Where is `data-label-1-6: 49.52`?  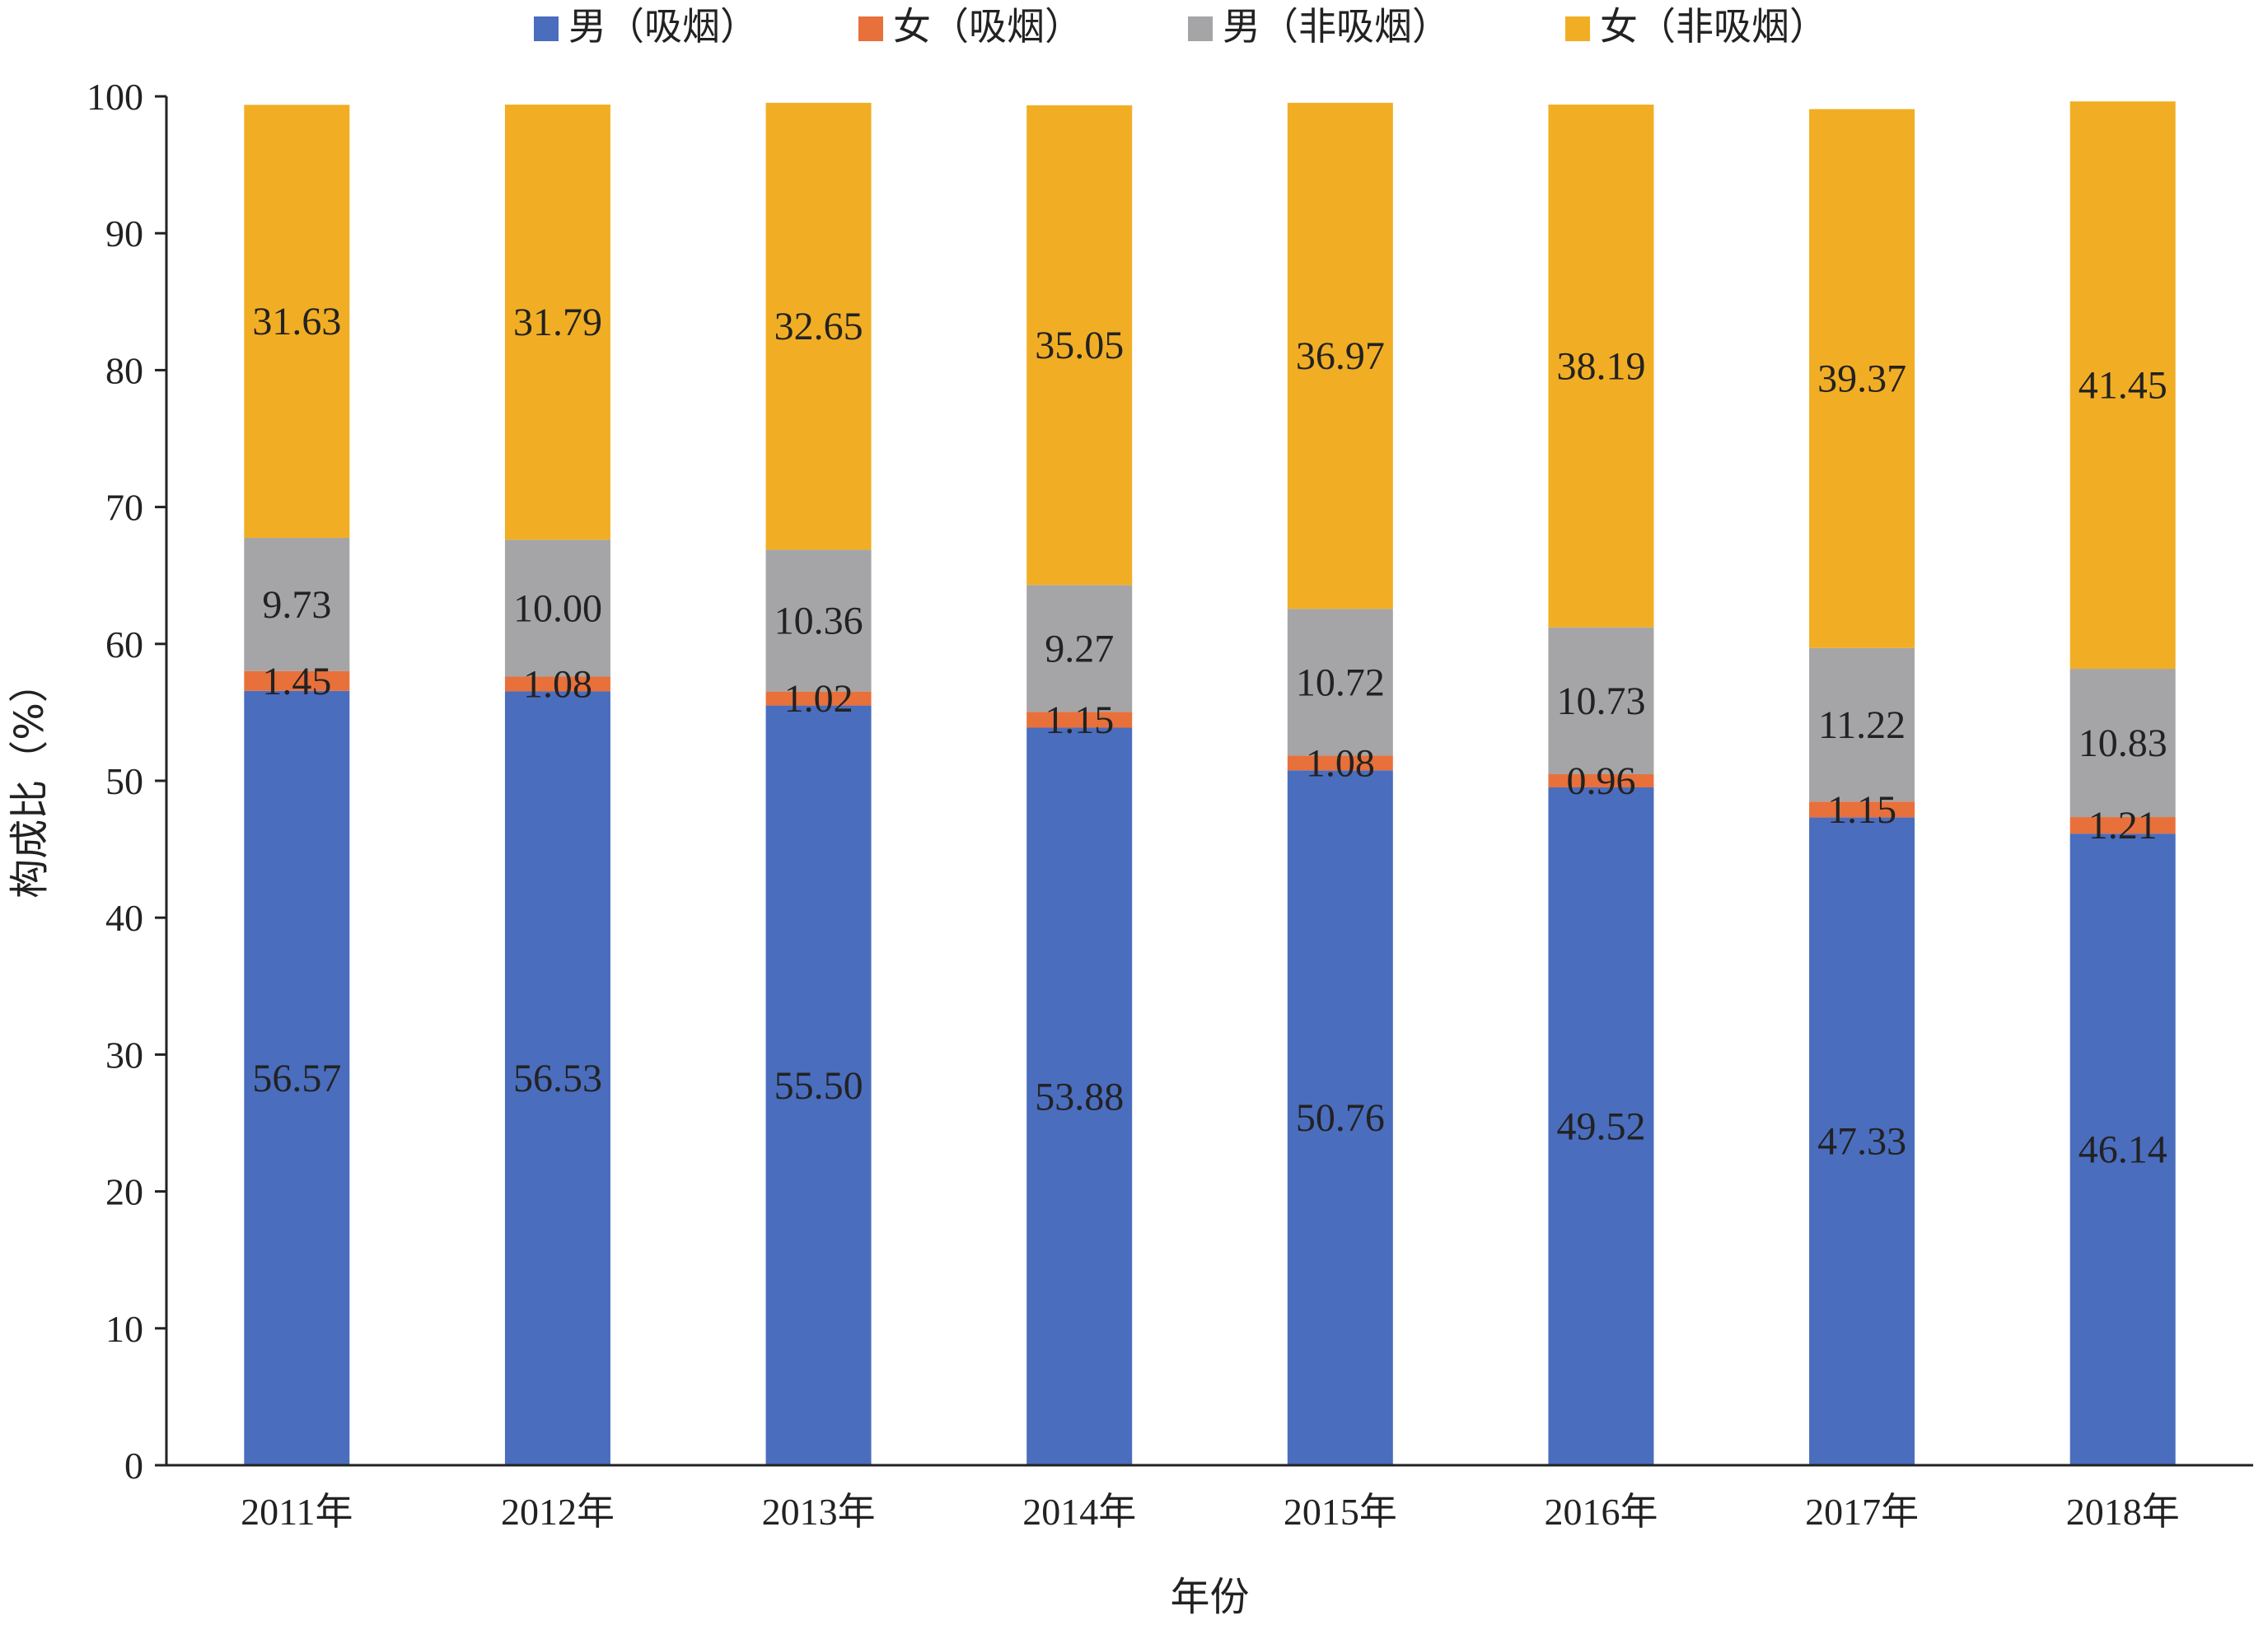
data-label-1-6: 49.52 is located at coordinates (1601, 1126).